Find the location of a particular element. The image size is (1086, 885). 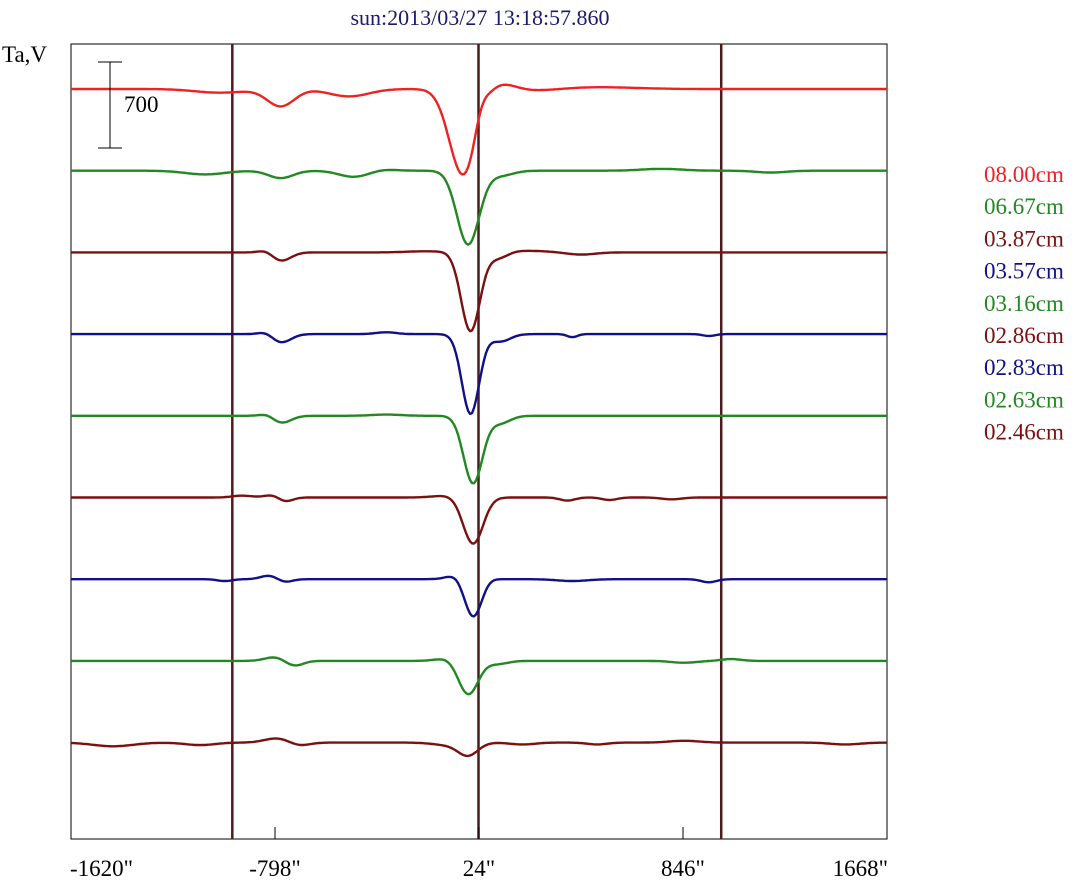

legend-item: 08.00cm is located at coordinates (1024, 174).